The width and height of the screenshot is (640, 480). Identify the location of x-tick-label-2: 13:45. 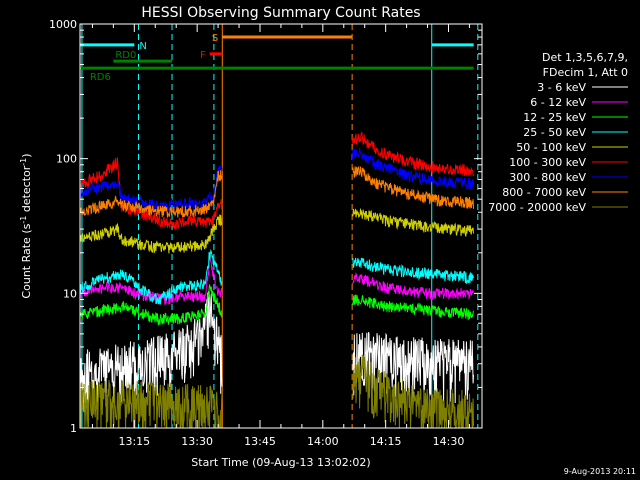
(260, 441).